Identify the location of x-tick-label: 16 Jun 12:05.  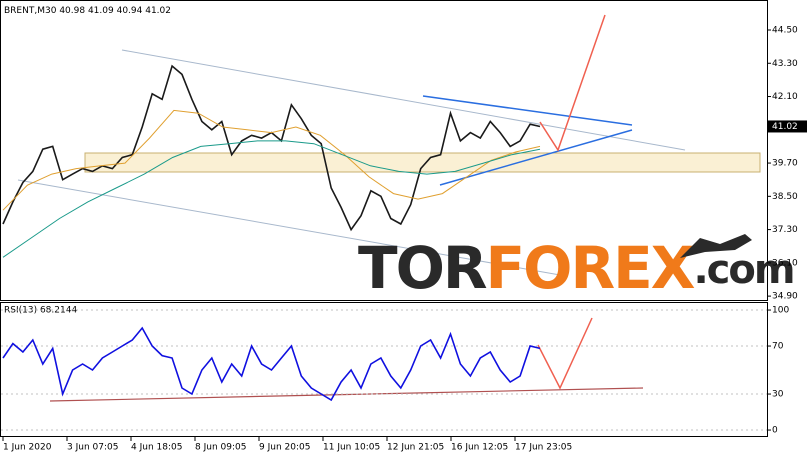
(479, 448).